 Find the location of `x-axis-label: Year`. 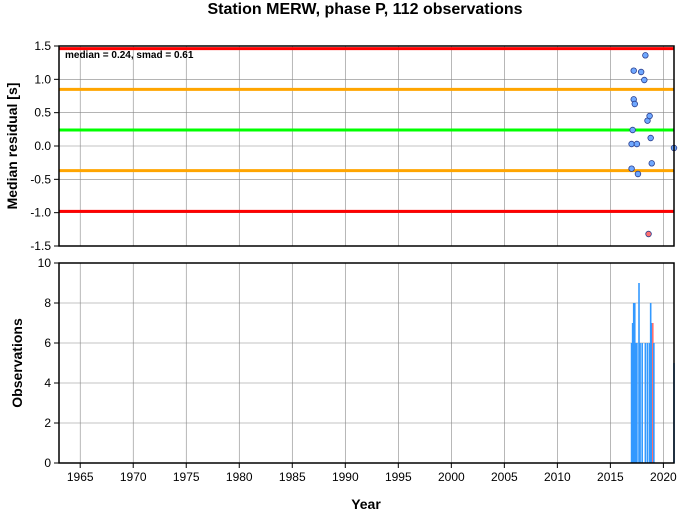

x-axis-label: Year is located at coordinates (366, 503).